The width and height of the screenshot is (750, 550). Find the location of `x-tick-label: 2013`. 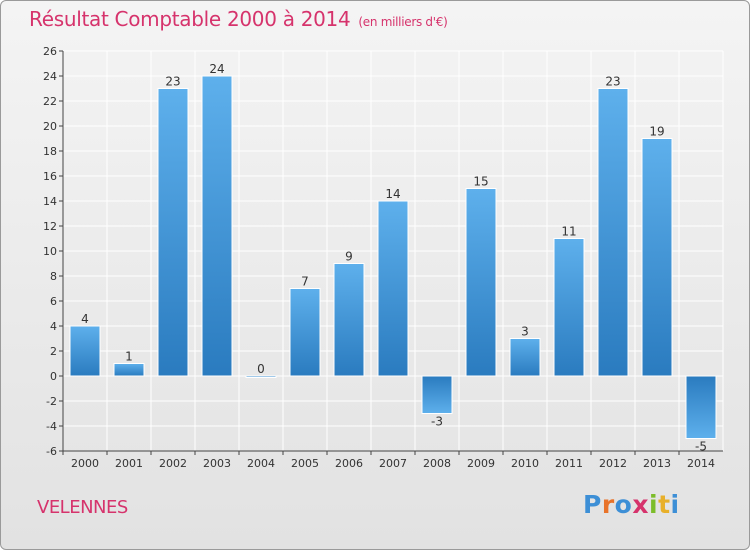

x-tick-label: 2013 is located at coordinates (657, 463).